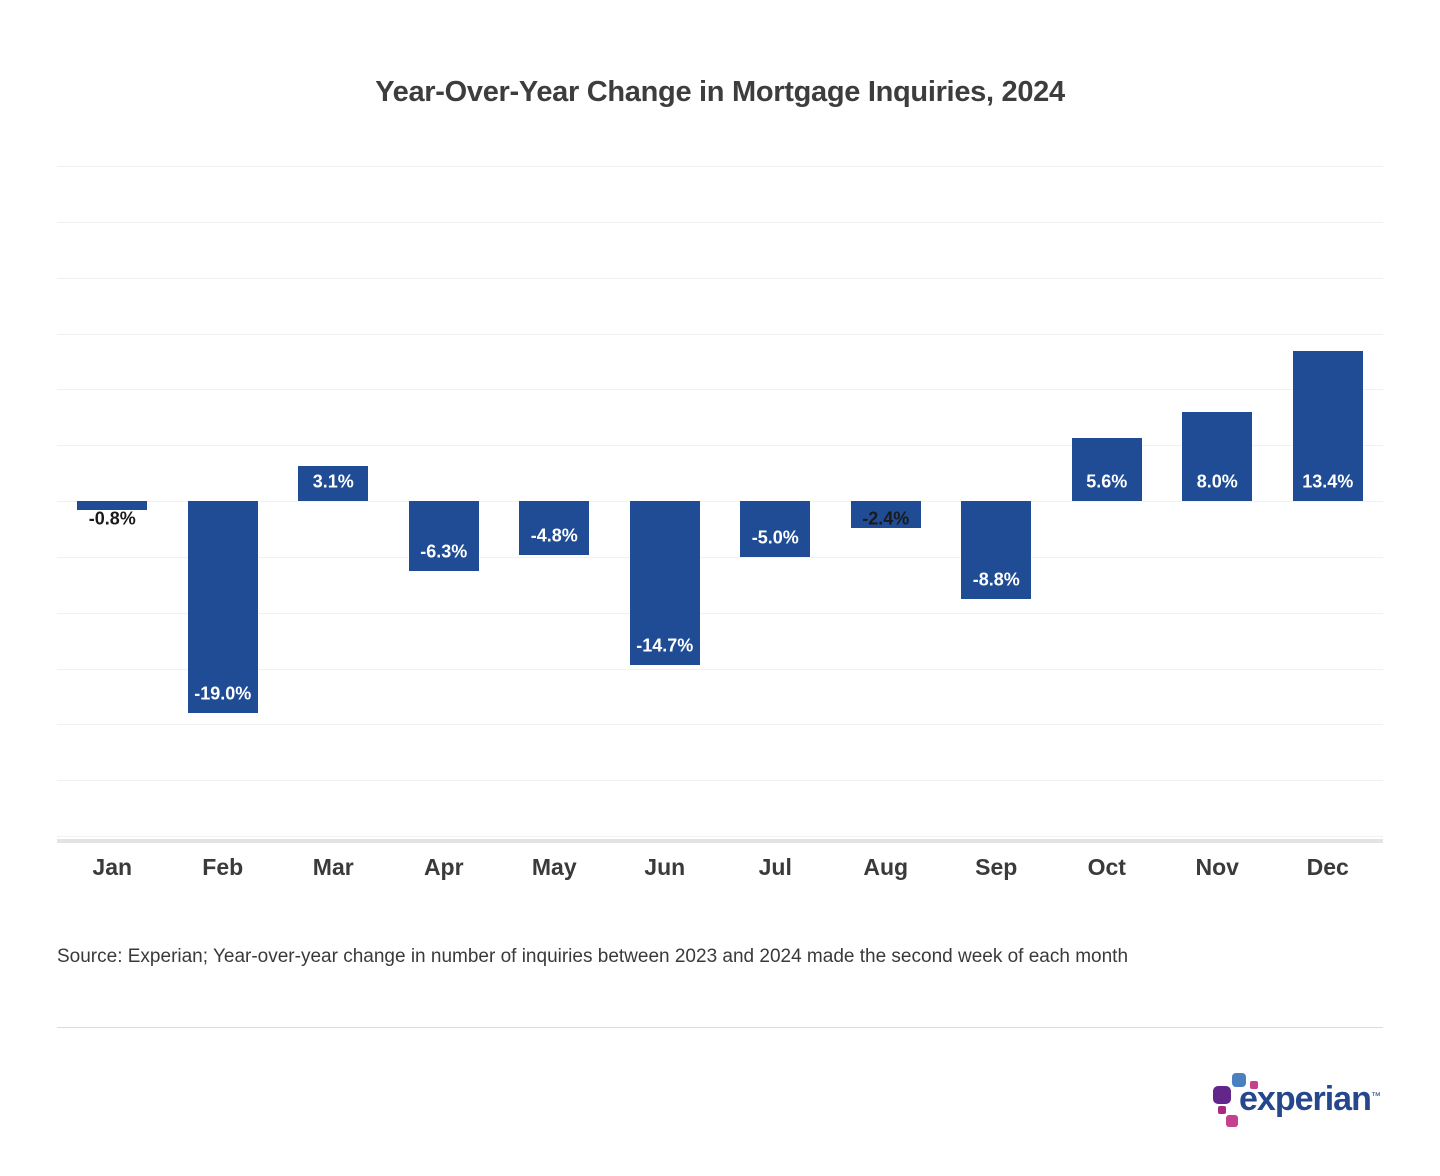 The image size is (1440, 1176). Describe the element at coordinates (720, 870) in the screenshot. I see `x-axis-labels: Jan Feb Mar Apr May Jun Jul Aug Sep Oct Nov Dec` at that location.